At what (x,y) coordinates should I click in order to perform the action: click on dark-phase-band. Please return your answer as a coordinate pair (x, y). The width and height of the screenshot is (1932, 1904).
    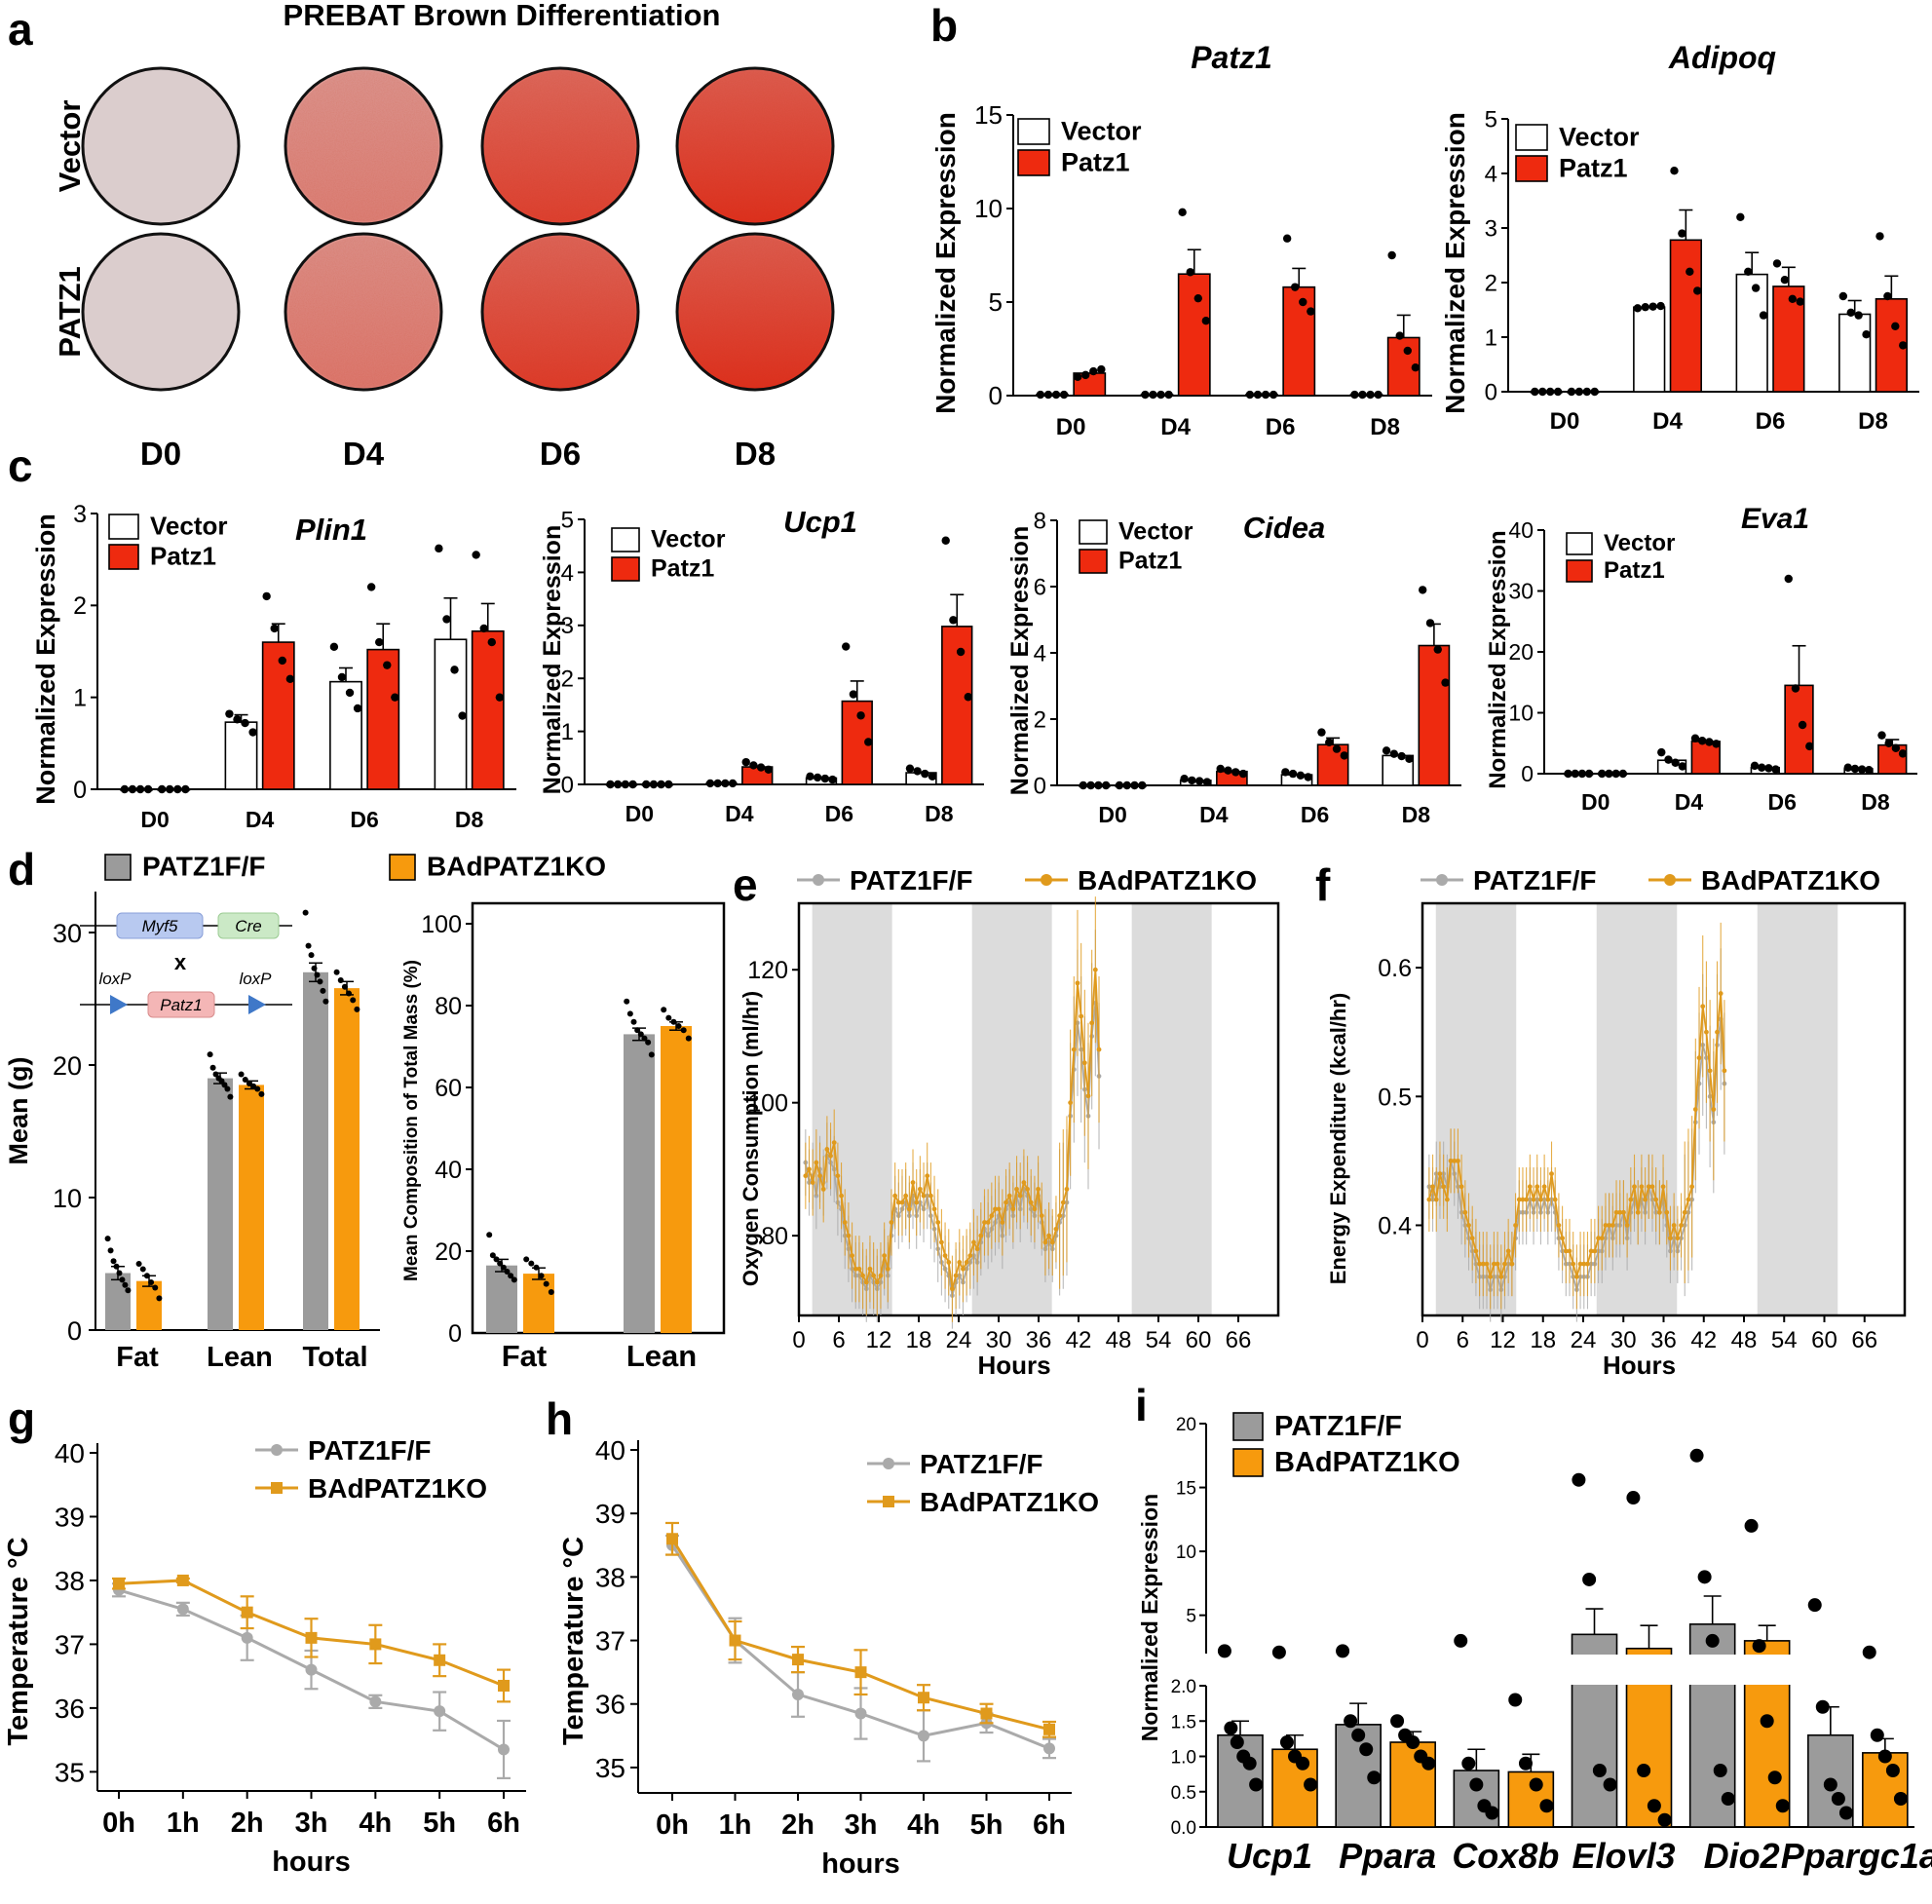
    Looking at the image, I should click on (1637, 1109).